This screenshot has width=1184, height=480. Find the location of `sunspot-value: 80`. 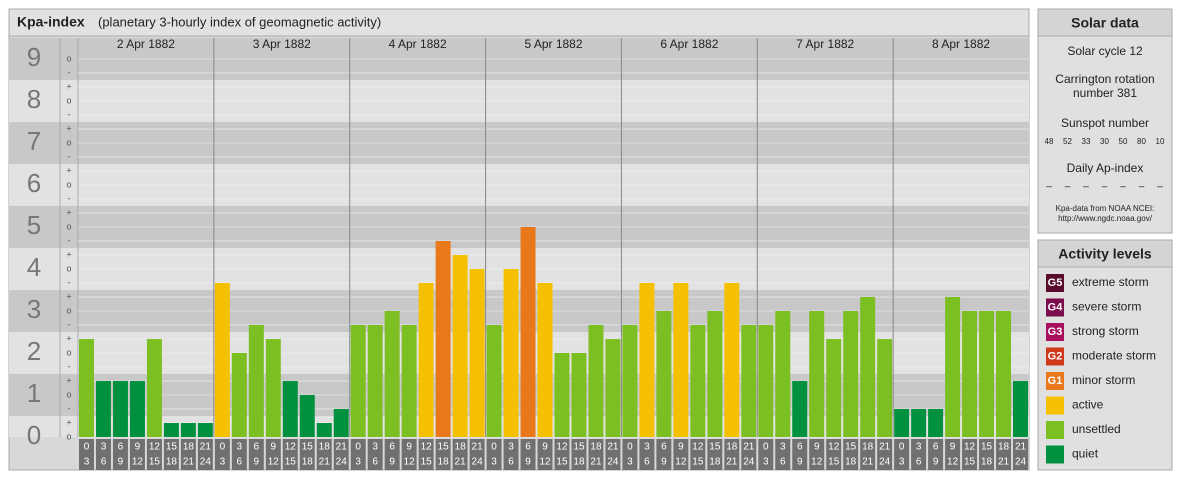

sunspot-value: 80 is located at coordinates (1141, 141).